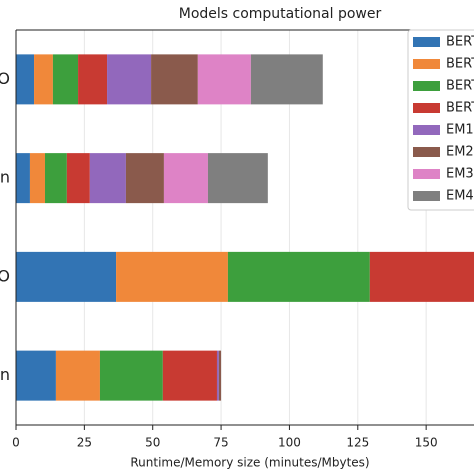 The height and width of the screenshot is (474, 474). What do you see at coordinates (280, 14) in the screenshot?
I see `chart-title: Models computational power` at bounding box center [280, 14].